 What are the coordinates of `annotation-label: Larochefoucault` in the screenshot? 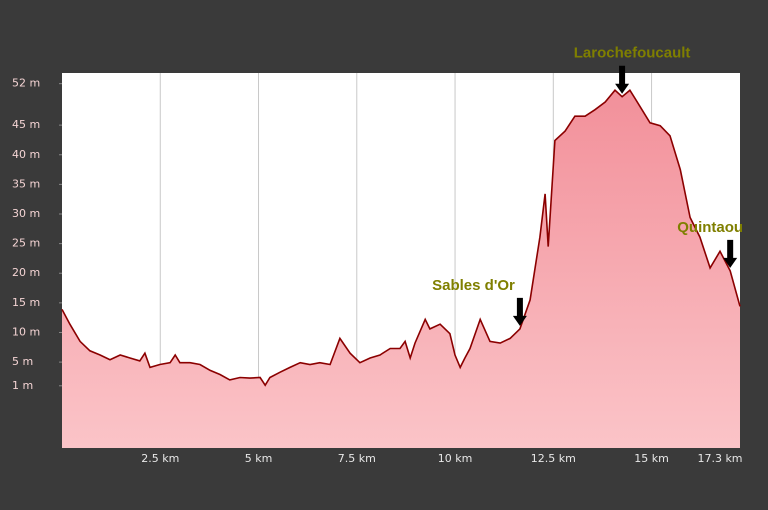 It's located at (632, 53).